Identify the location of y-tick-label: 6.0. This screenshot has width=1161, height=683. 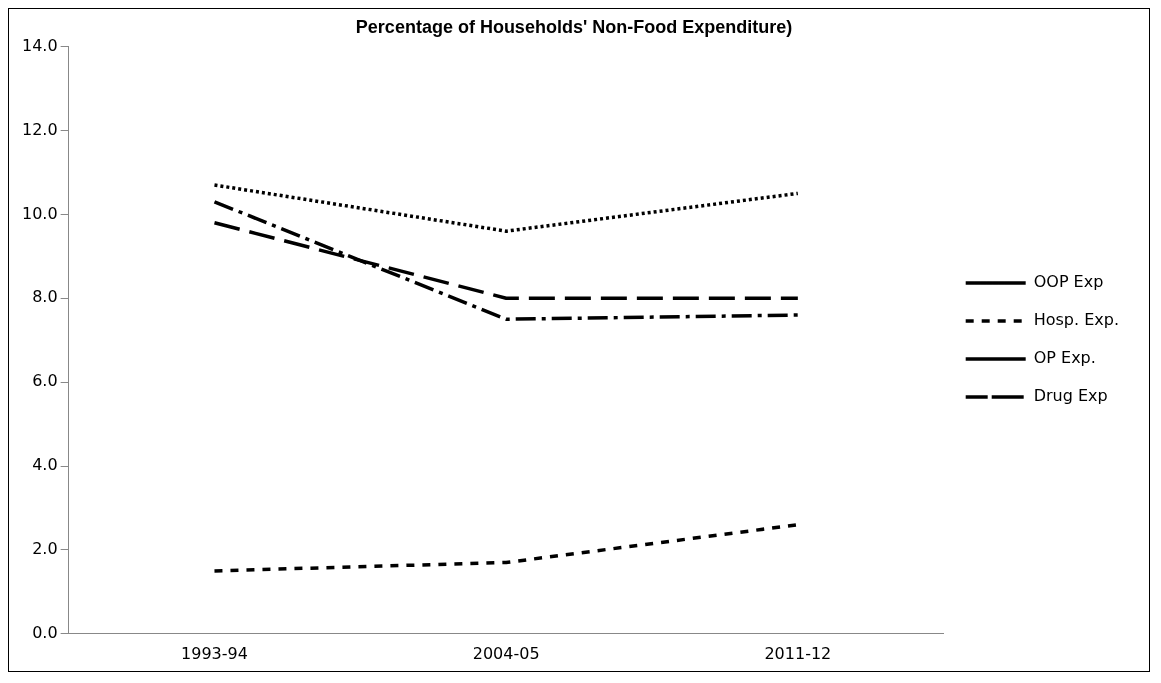
(45, 381).